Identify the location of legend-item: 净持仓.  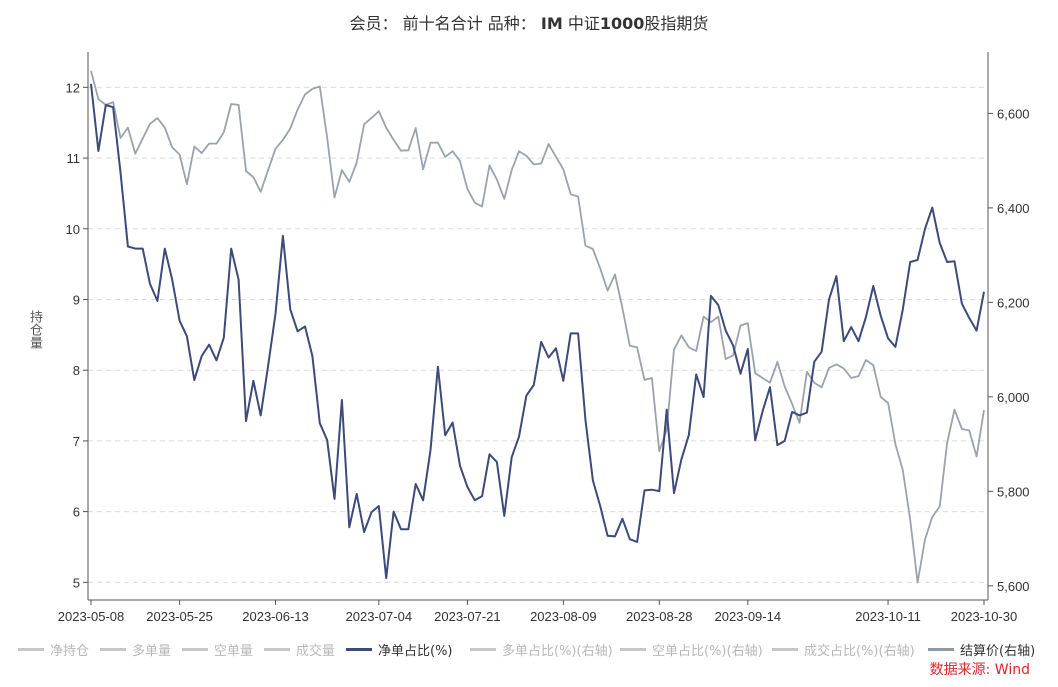
(53, 649).